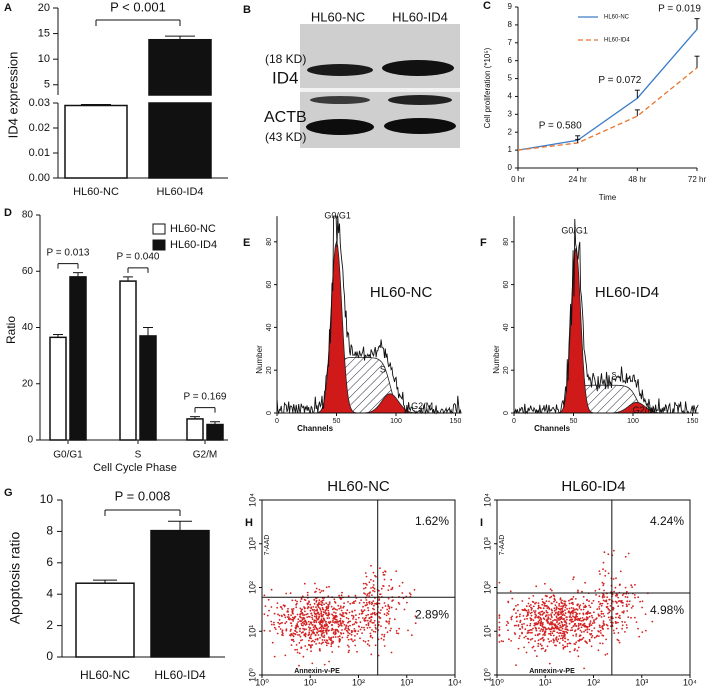  Describe the element at coordinates (337, 421) in the screenshot. I see `x-tick-label: 50` at that location.